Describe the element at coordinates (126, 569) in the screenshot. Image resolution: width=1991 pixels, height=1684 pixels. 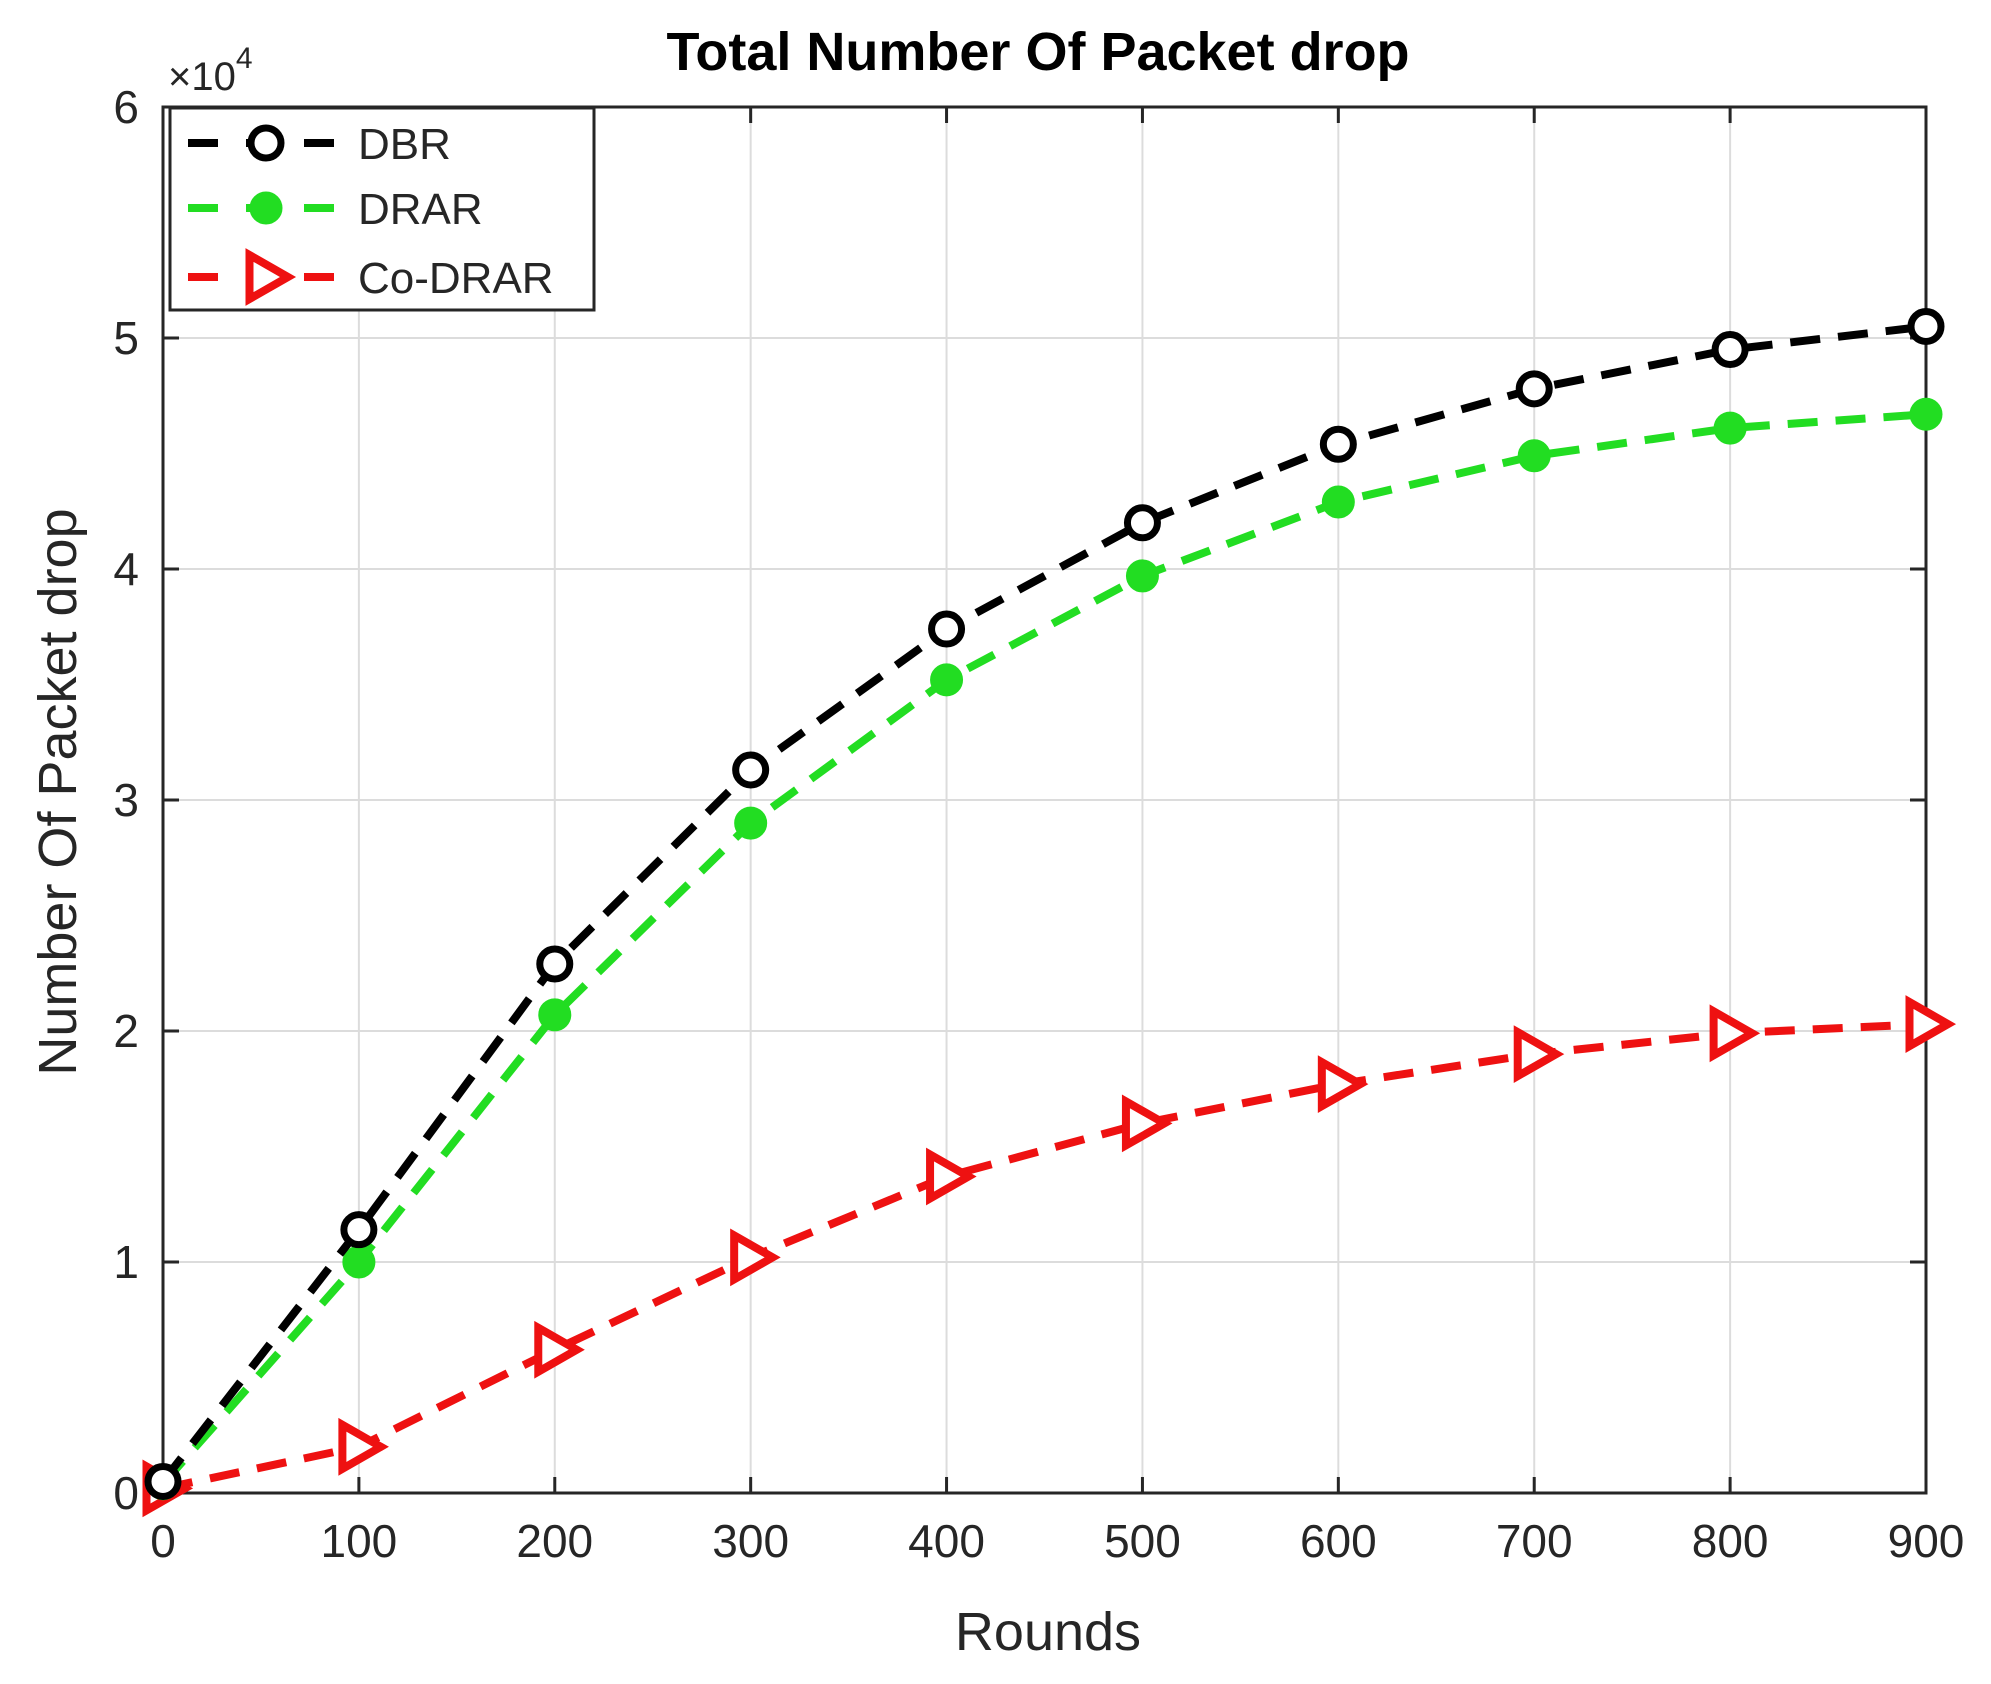
I see `y-tick-label: 4` at that location.